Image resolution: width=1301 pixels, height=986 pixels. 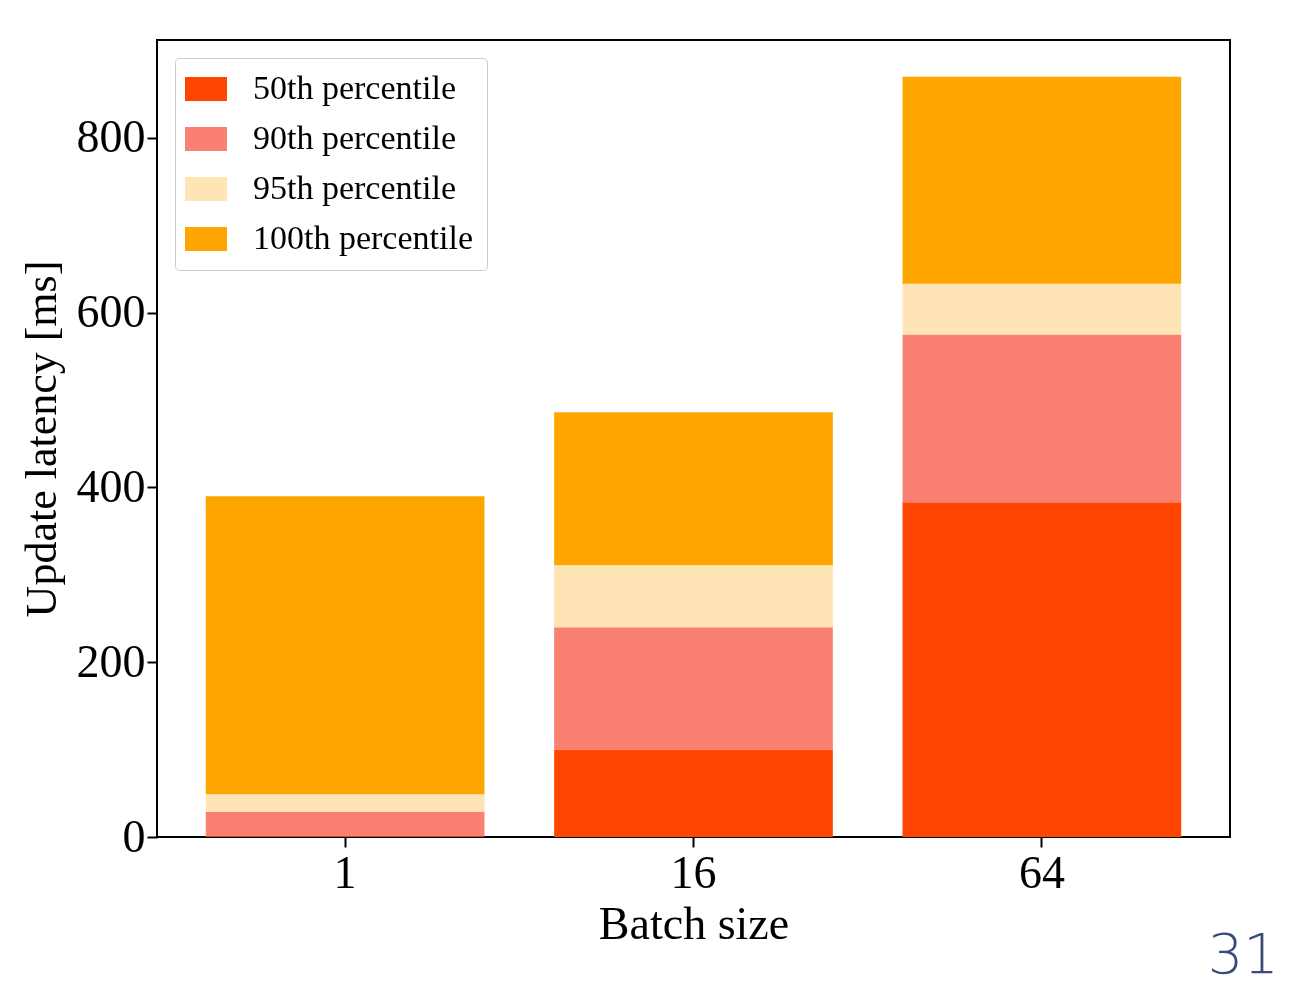 I want to click on x-tick-label: 64, so click(x=1041, y=872).